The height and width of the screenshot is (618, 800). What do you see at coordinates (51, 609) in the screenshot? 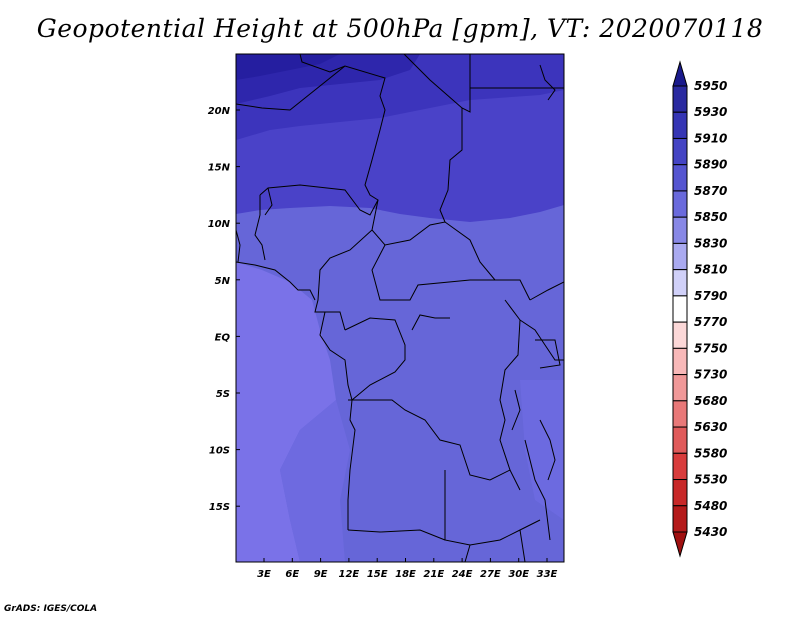
I see `credit-label: GrADS: IGES/COLA` at bounding box center [51, 609].